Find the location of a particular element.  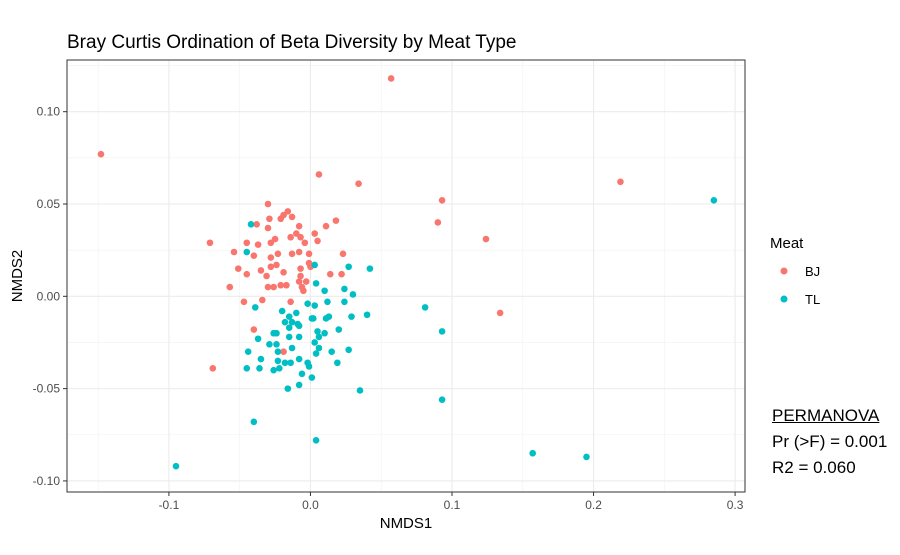

permanova-heading: PERMANOVA is located at coordinates (826, 415).